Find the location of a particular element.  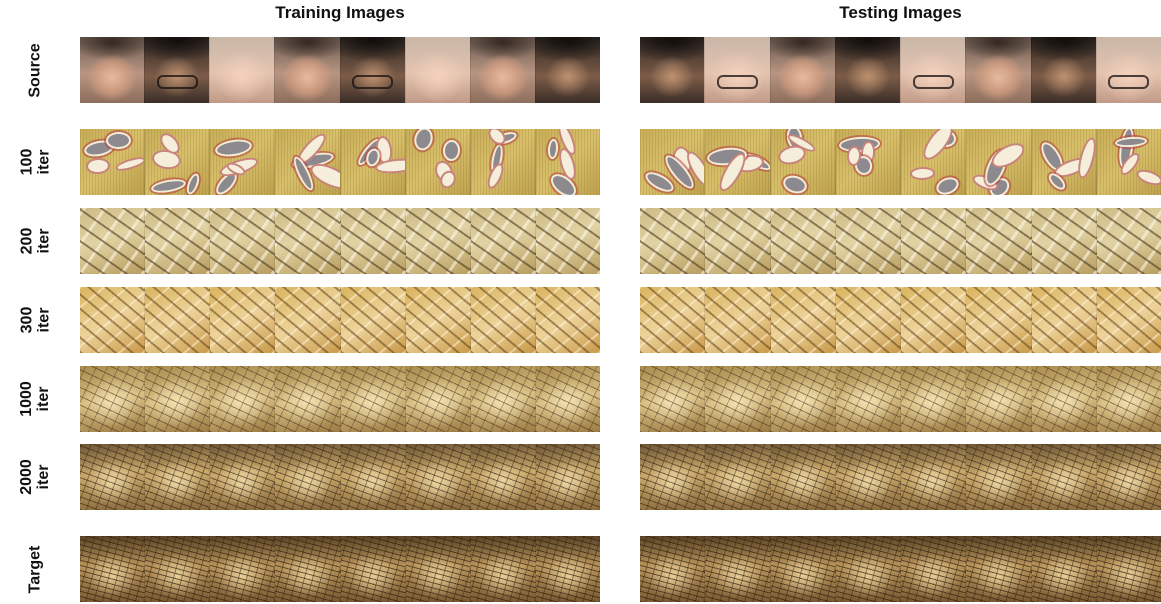

testing-strip-iter300 is located at coordinates (900, 320).